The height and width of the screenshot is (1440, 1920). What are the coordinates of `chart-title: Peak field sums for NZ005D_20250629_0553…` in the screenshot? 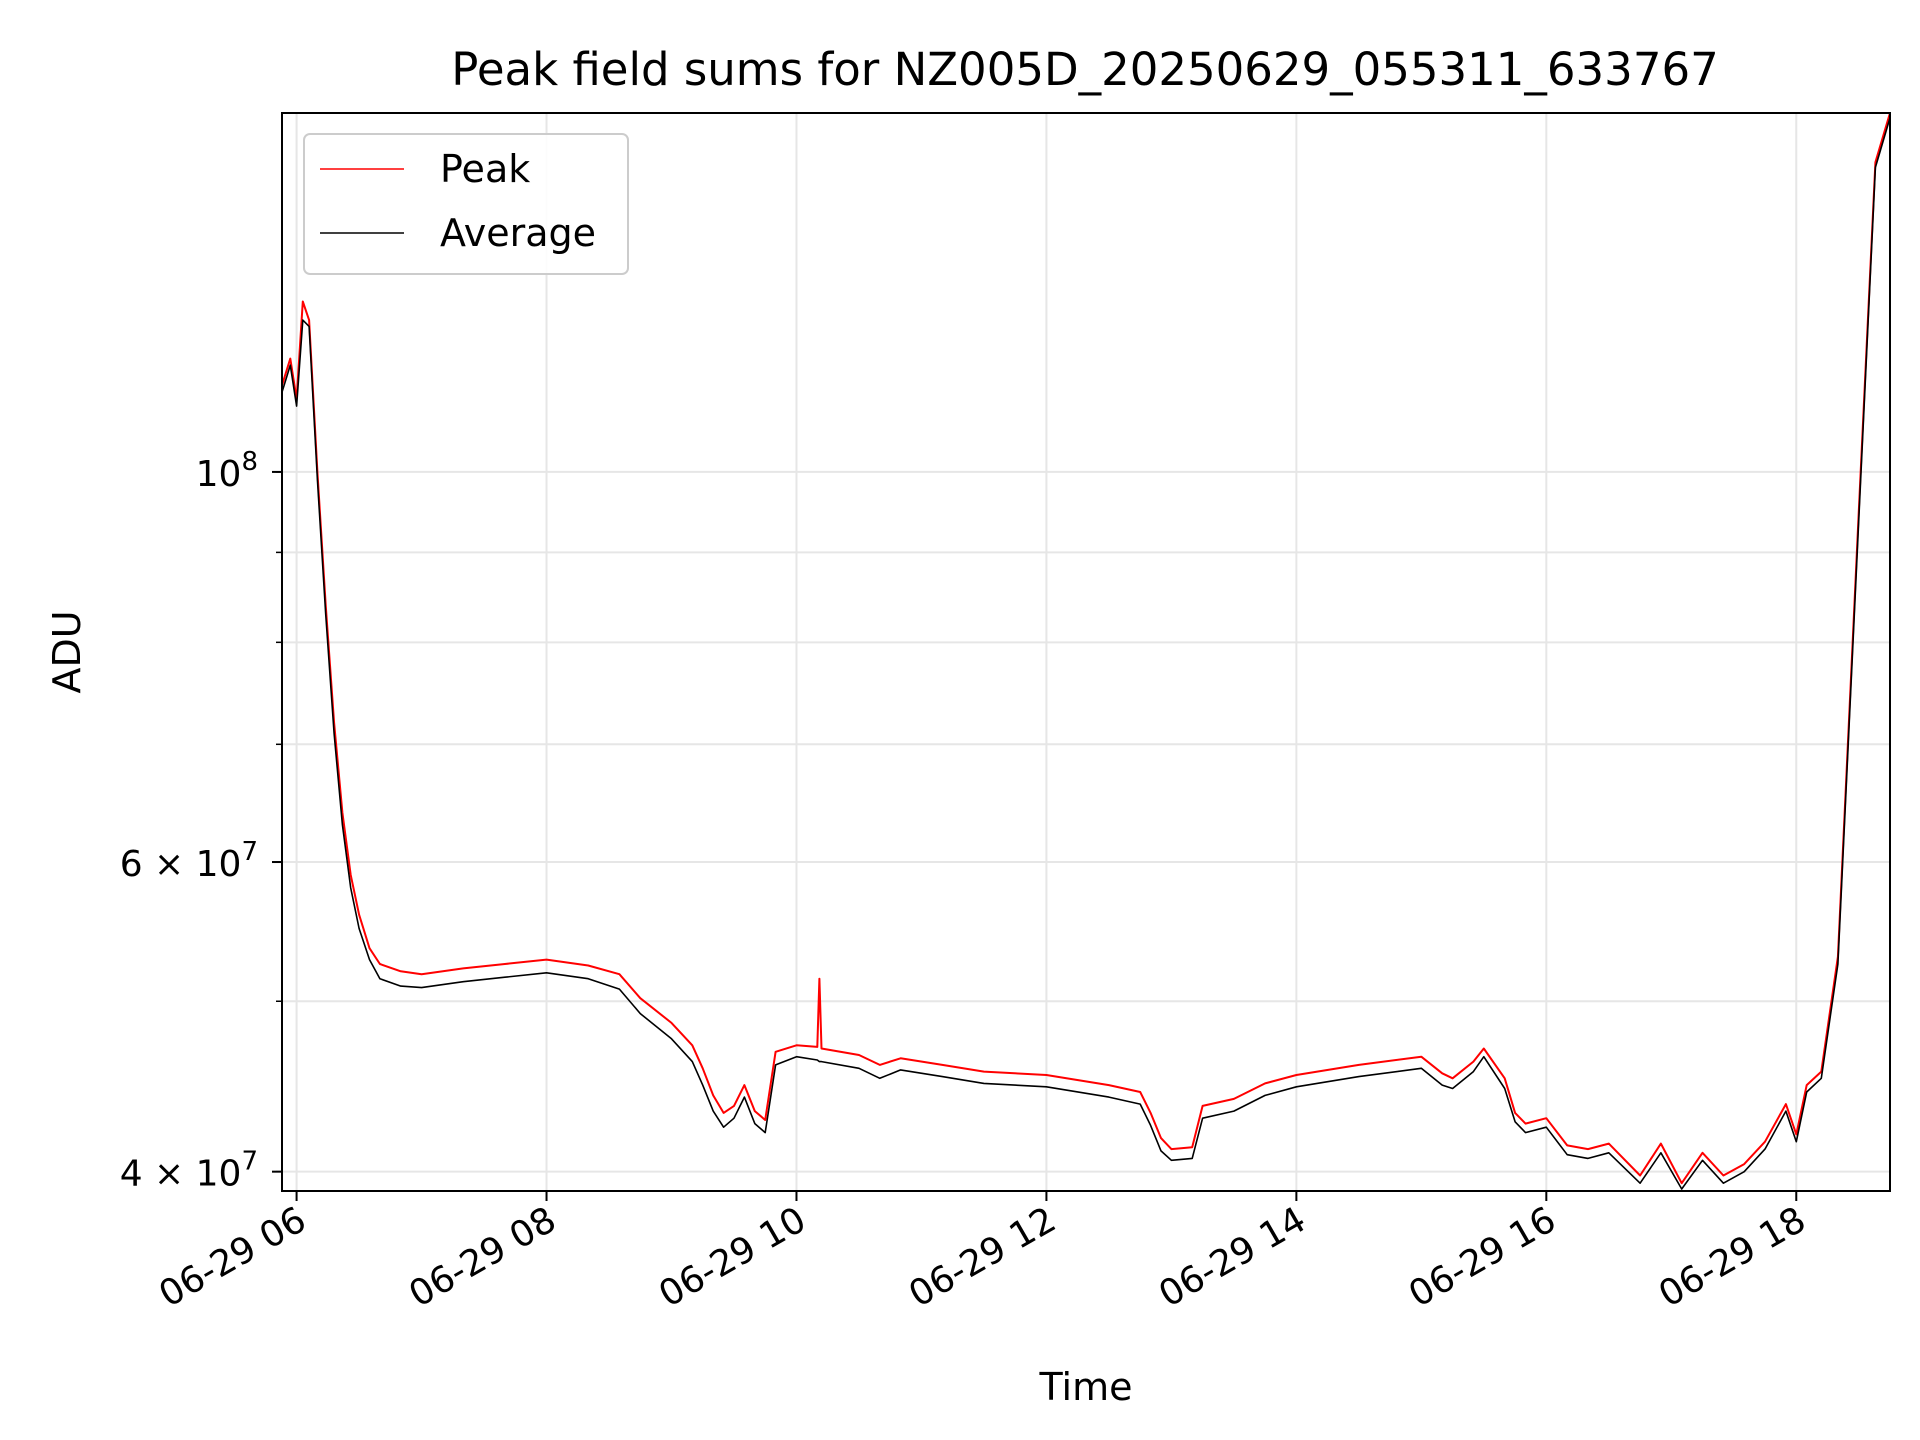 It's located at (1084, 69).